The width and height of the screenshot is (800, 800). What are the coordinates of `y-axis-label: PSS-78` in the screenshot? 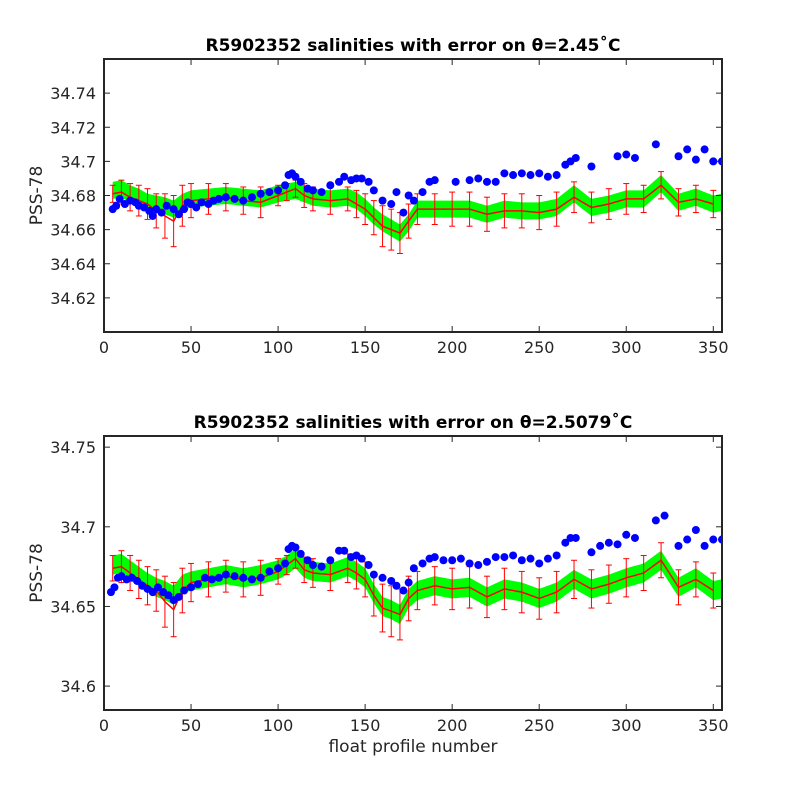 It's located at (37, 573).